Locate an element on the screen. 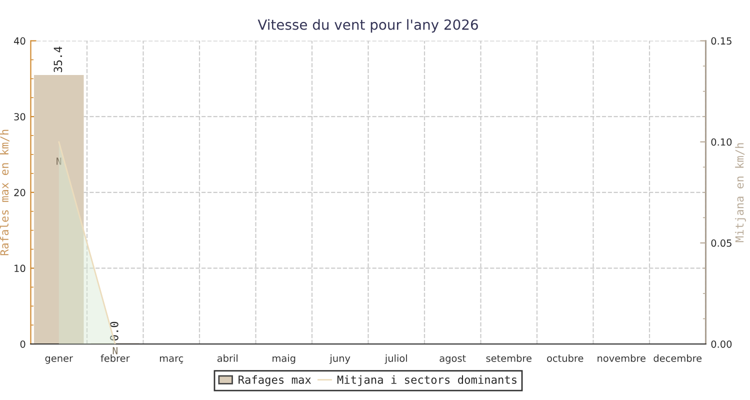 This screenshot has width=750, height=400. y2-tick-label: 0.00 is located at coordinates (721, 344).